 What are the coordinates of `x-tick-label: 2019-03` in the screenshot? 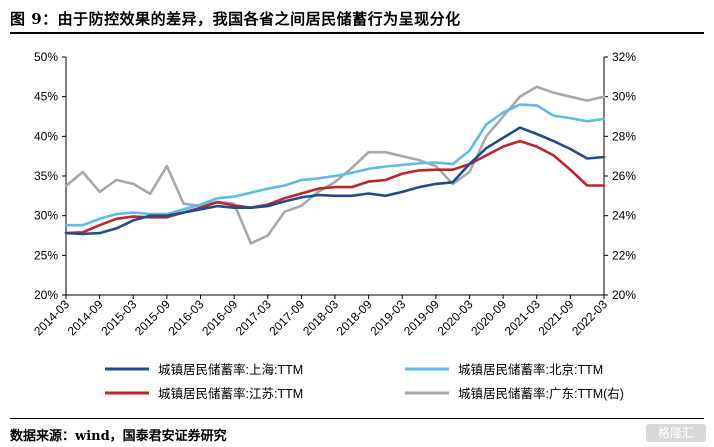 It's located at (387, 317).